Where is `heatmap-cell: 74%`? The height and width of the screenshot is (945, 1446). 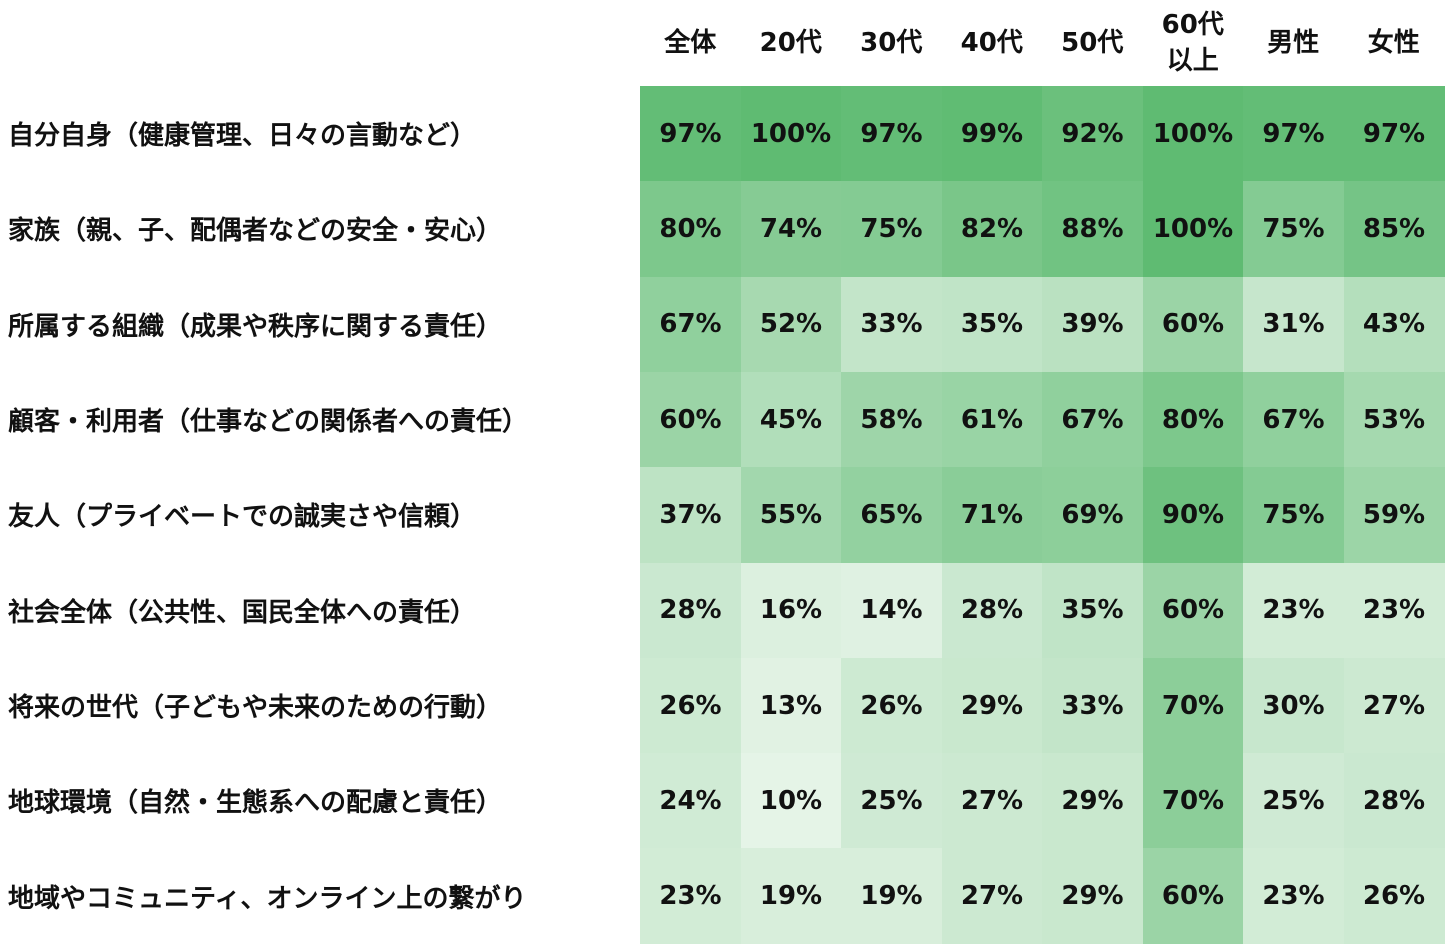 heatmap-cell: 74% is located at coordinates (791, 229).